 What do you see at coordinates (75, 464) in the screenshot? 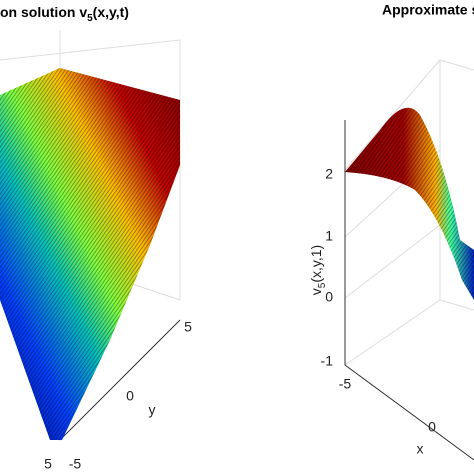
I see `y-tick-label: -5` at bounding box center [75, 464].